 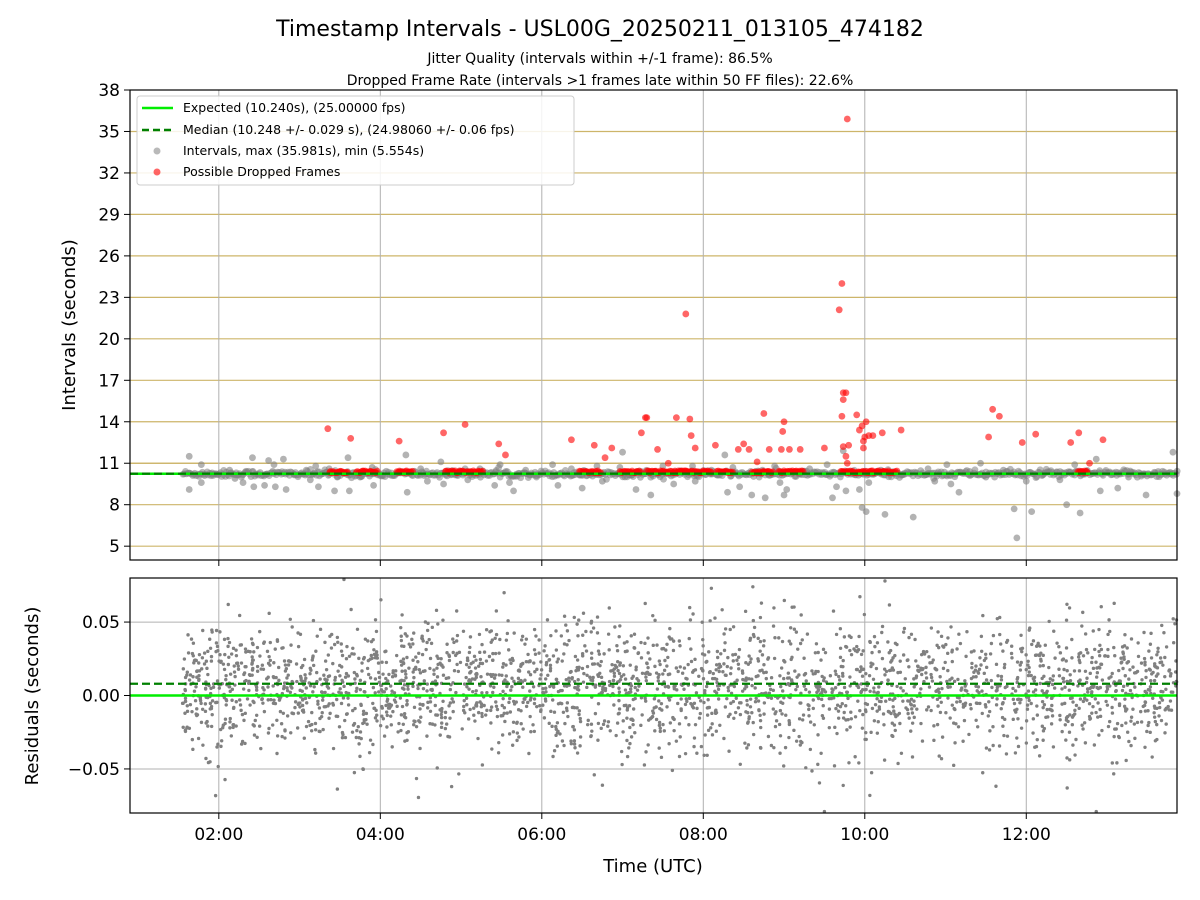 I want to click on dropped-frame-point, so click(x=676, y=418).